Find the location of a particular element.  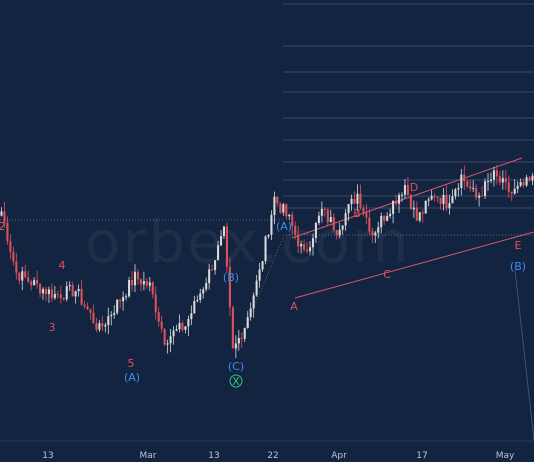

wave-label-circle is located at coordinates (236, 381).